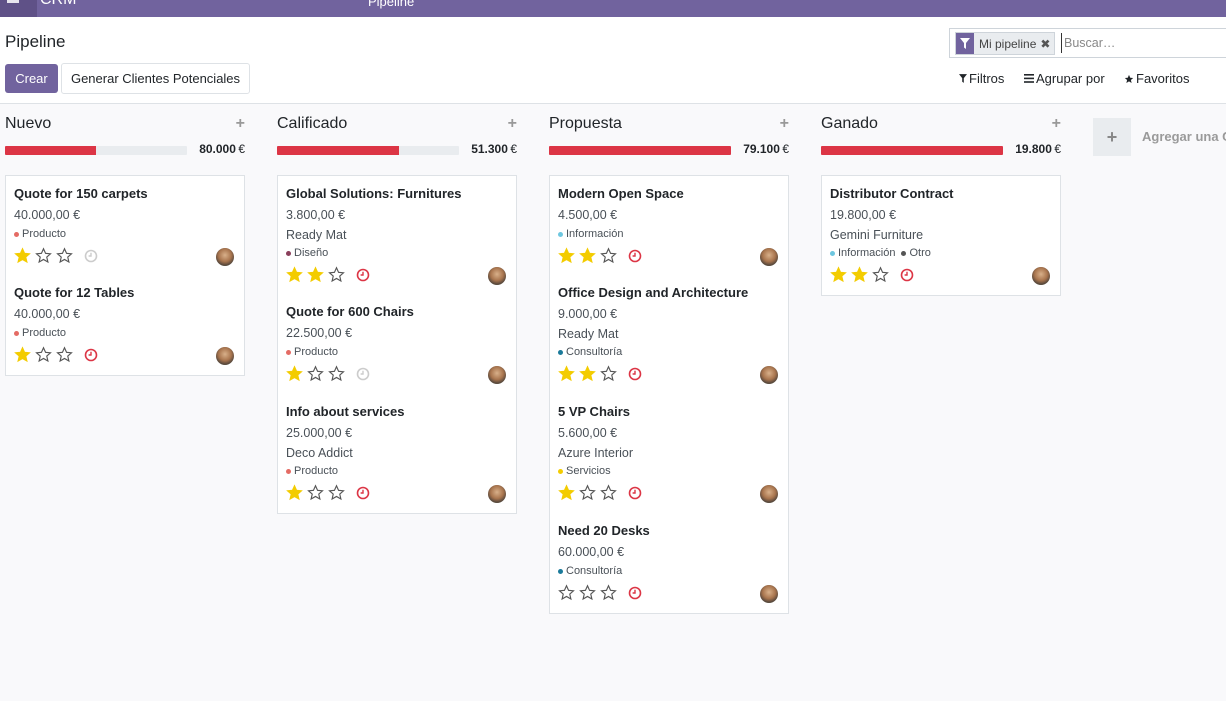  I want to click on column-title: Calificado, so click(312, 123).